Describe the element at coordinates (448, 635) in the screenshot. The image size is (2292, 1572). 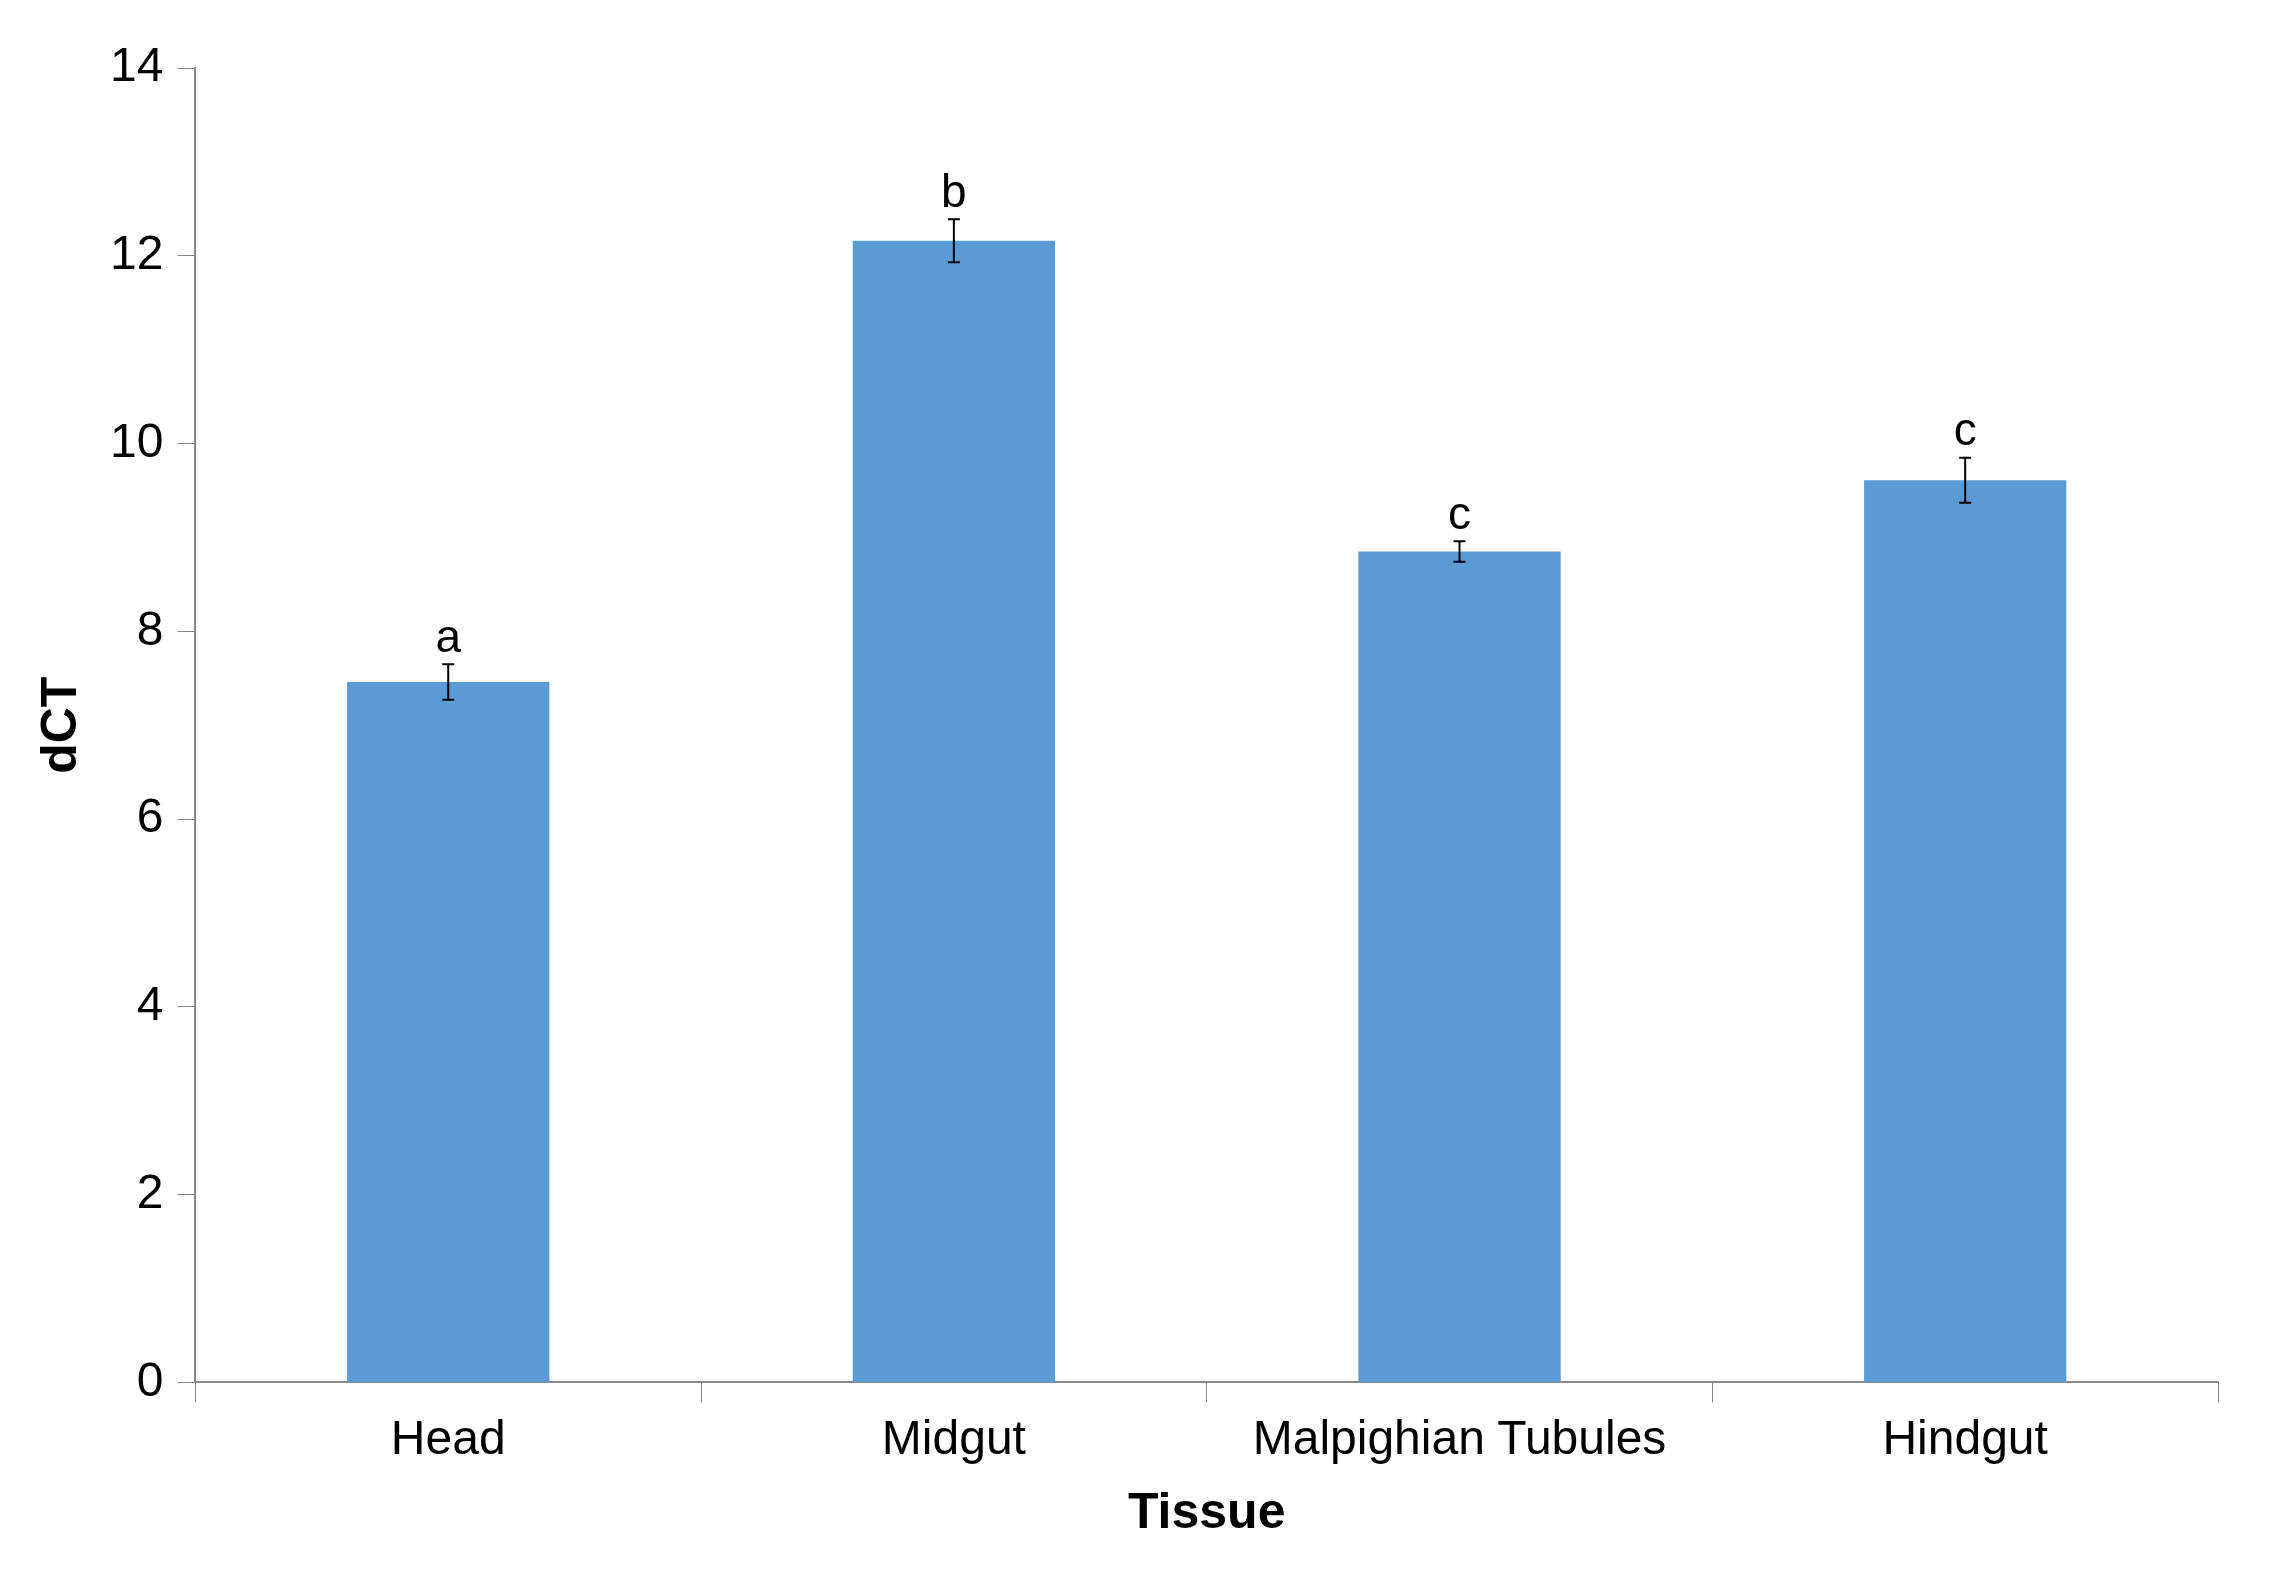
I see `annotation: a` at that location.